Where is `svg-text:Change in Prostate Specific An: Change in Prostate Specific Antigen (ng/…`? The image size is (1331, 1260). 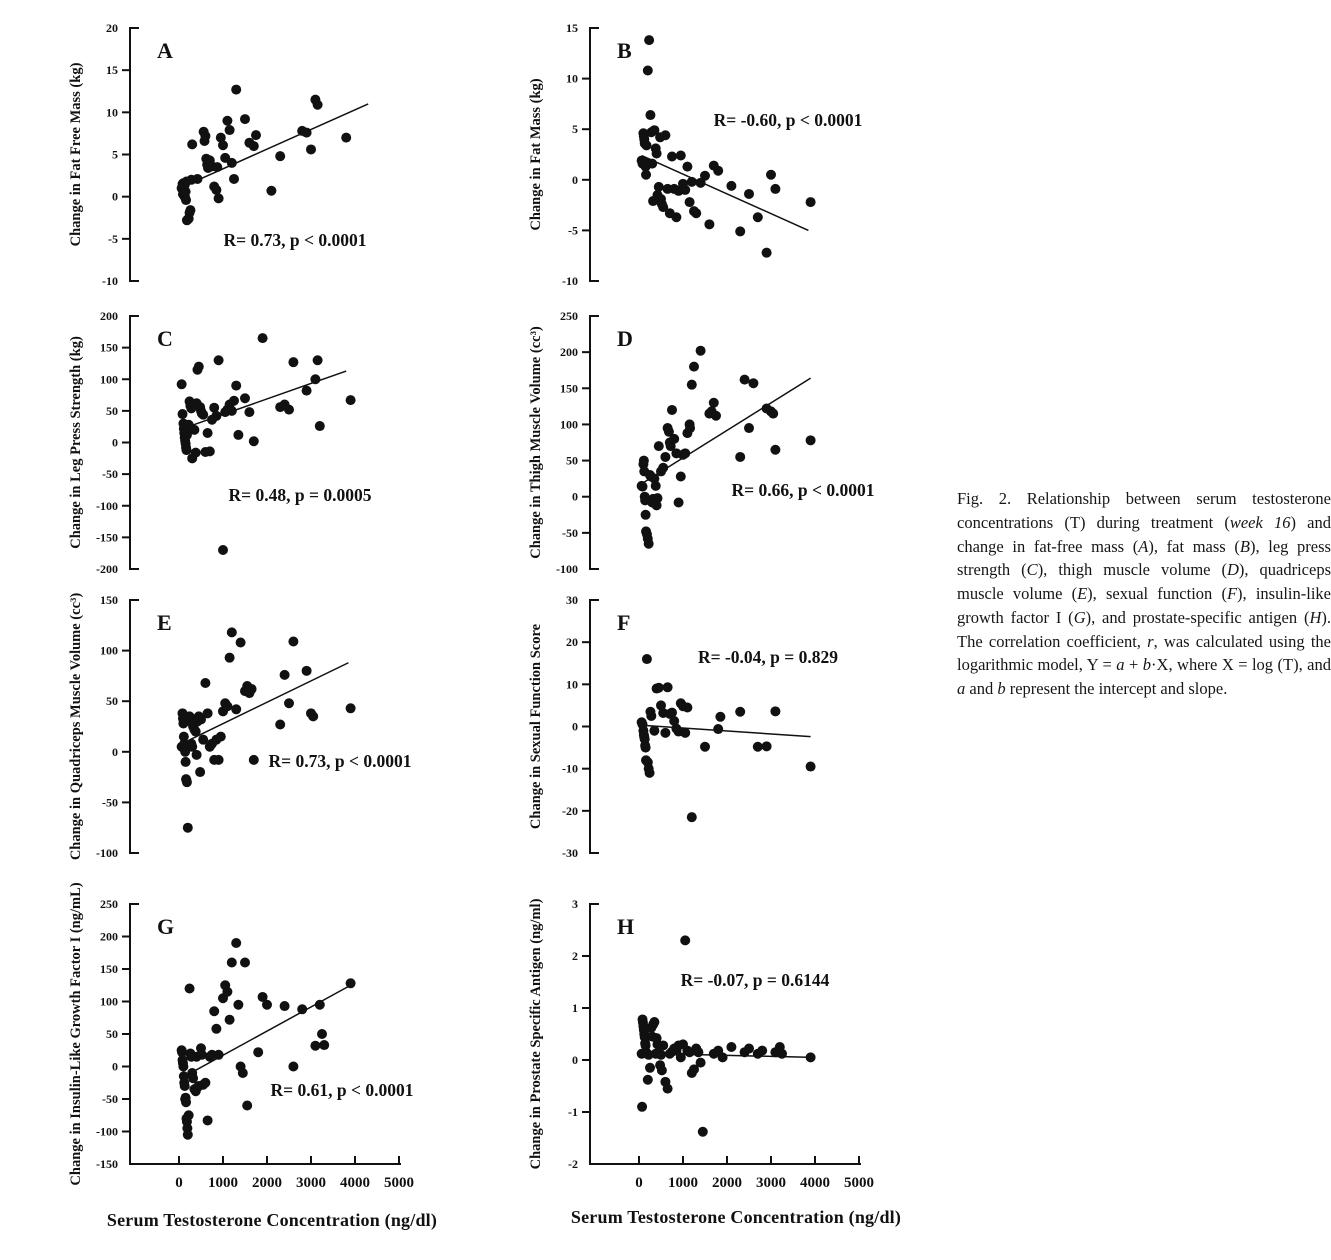 svg-text:Change in Prostate Specific An: Change in Prostate Specific Antigen (ng/… is located at coordinates (536, 1033).